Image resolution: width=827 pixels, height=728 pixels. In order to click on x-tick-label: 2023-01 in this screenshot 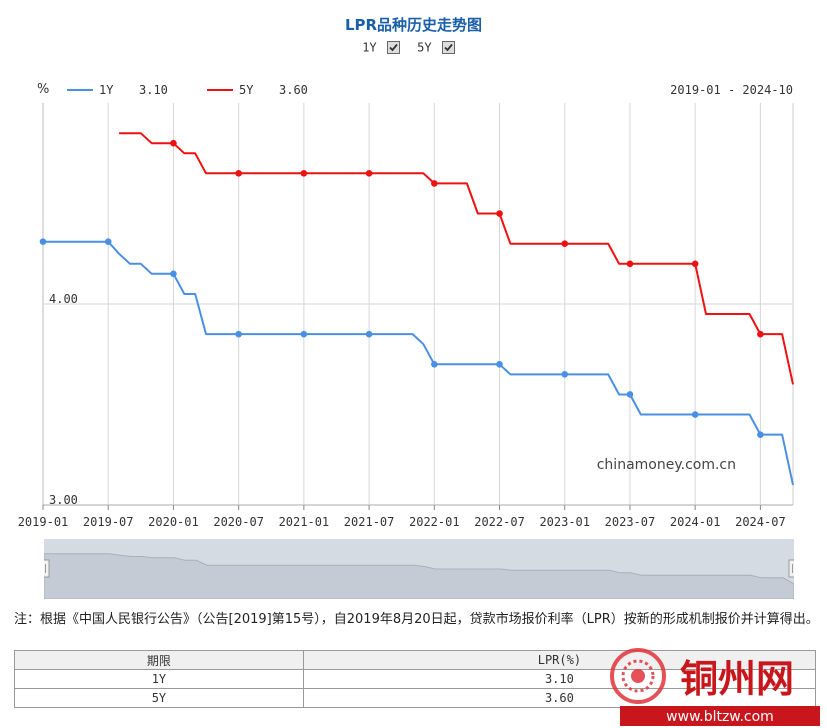, I will do `click(564, 522)`.